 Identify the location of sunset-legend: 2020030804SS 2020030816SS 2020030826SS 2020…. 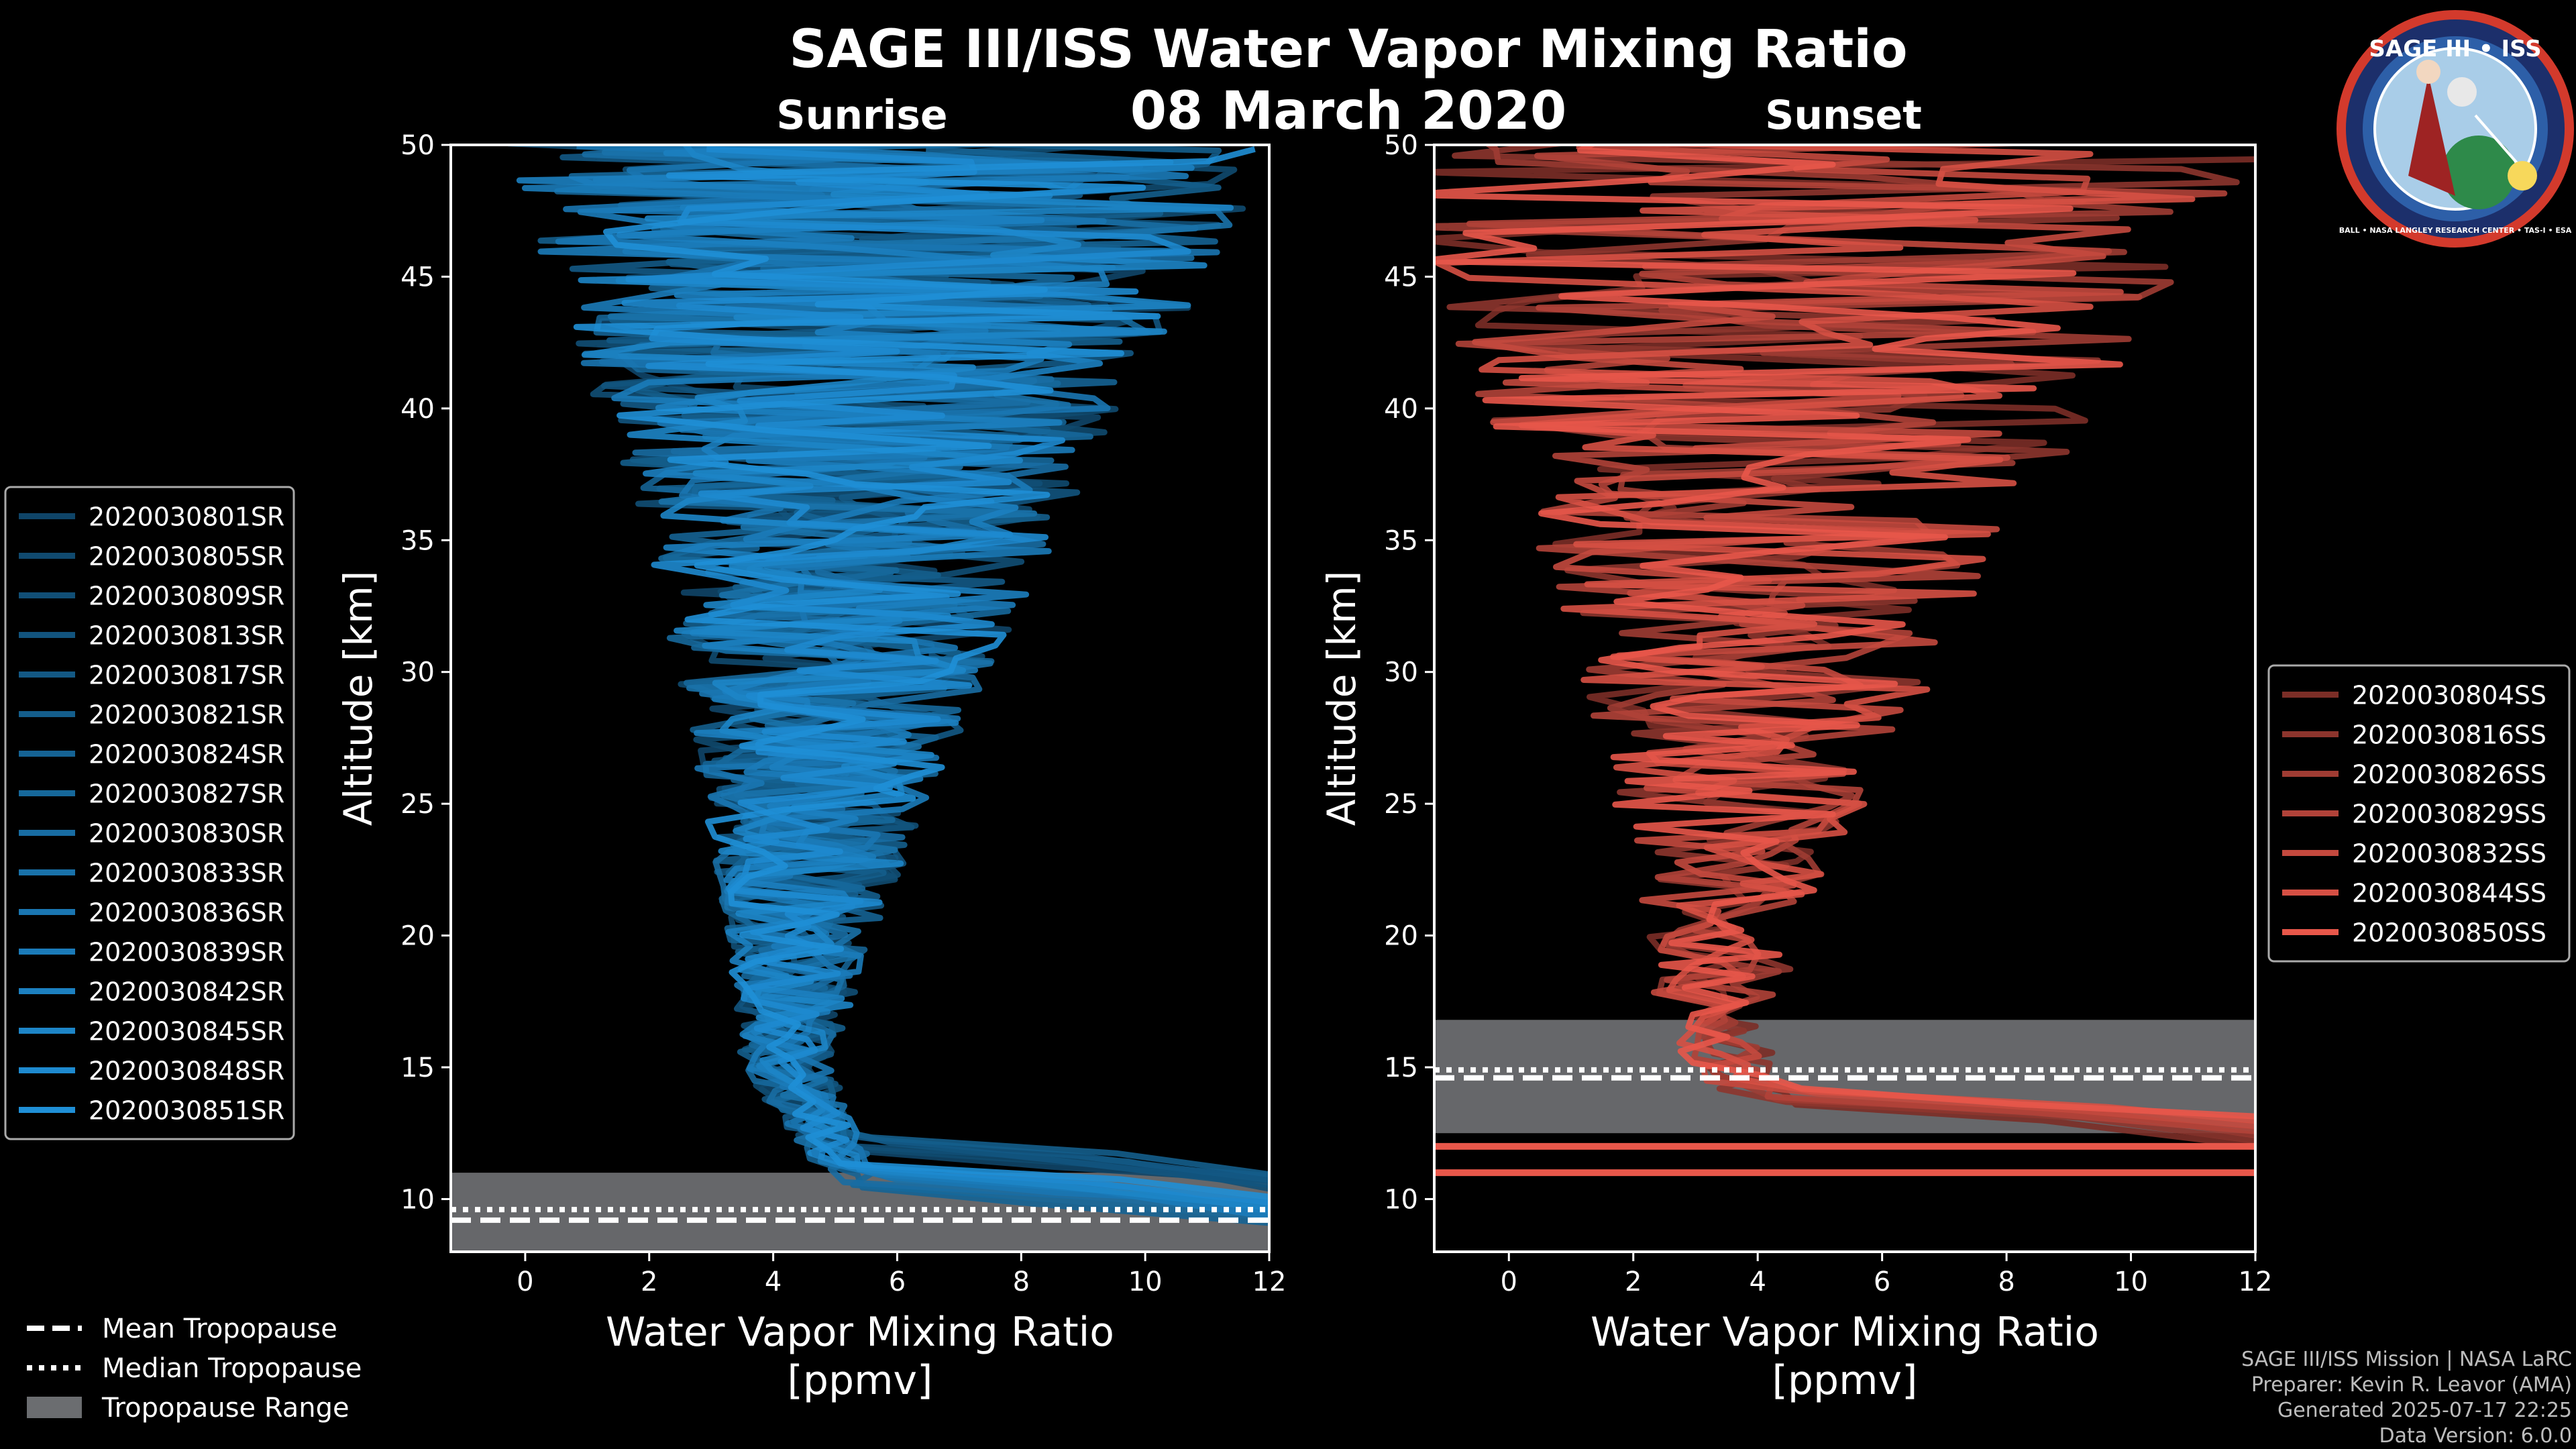
(2419, 813).